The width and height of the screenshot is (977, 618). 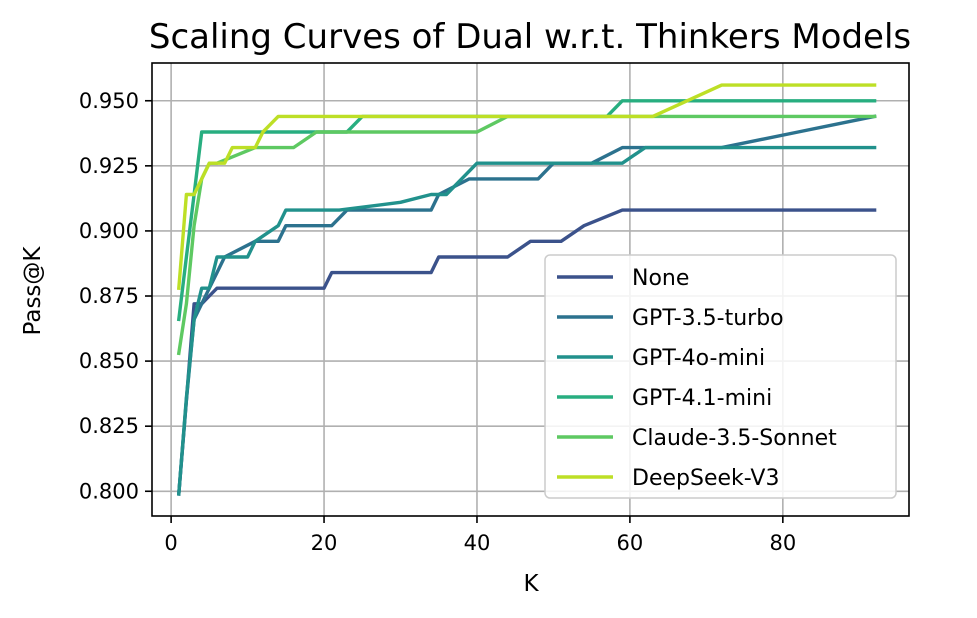 I want to click on y-tick-label: 0.950, so click(x=109, y=101).